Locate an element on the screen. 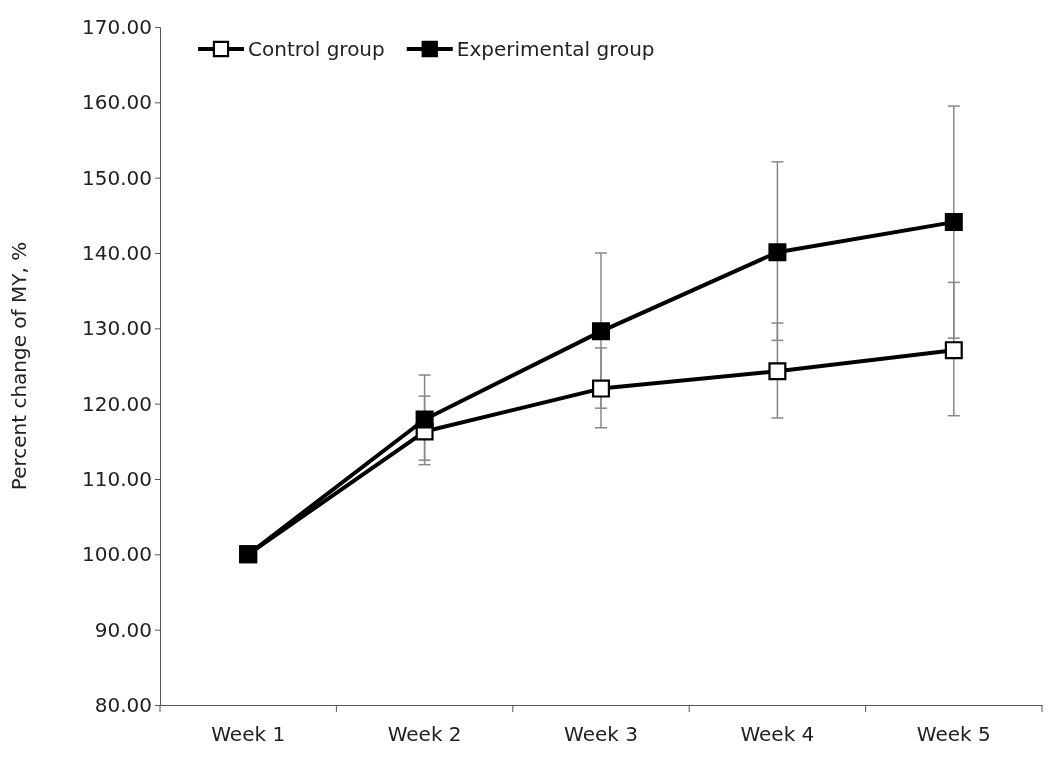  y-tick-label: 90.00 is located at coordinates (123, 629).